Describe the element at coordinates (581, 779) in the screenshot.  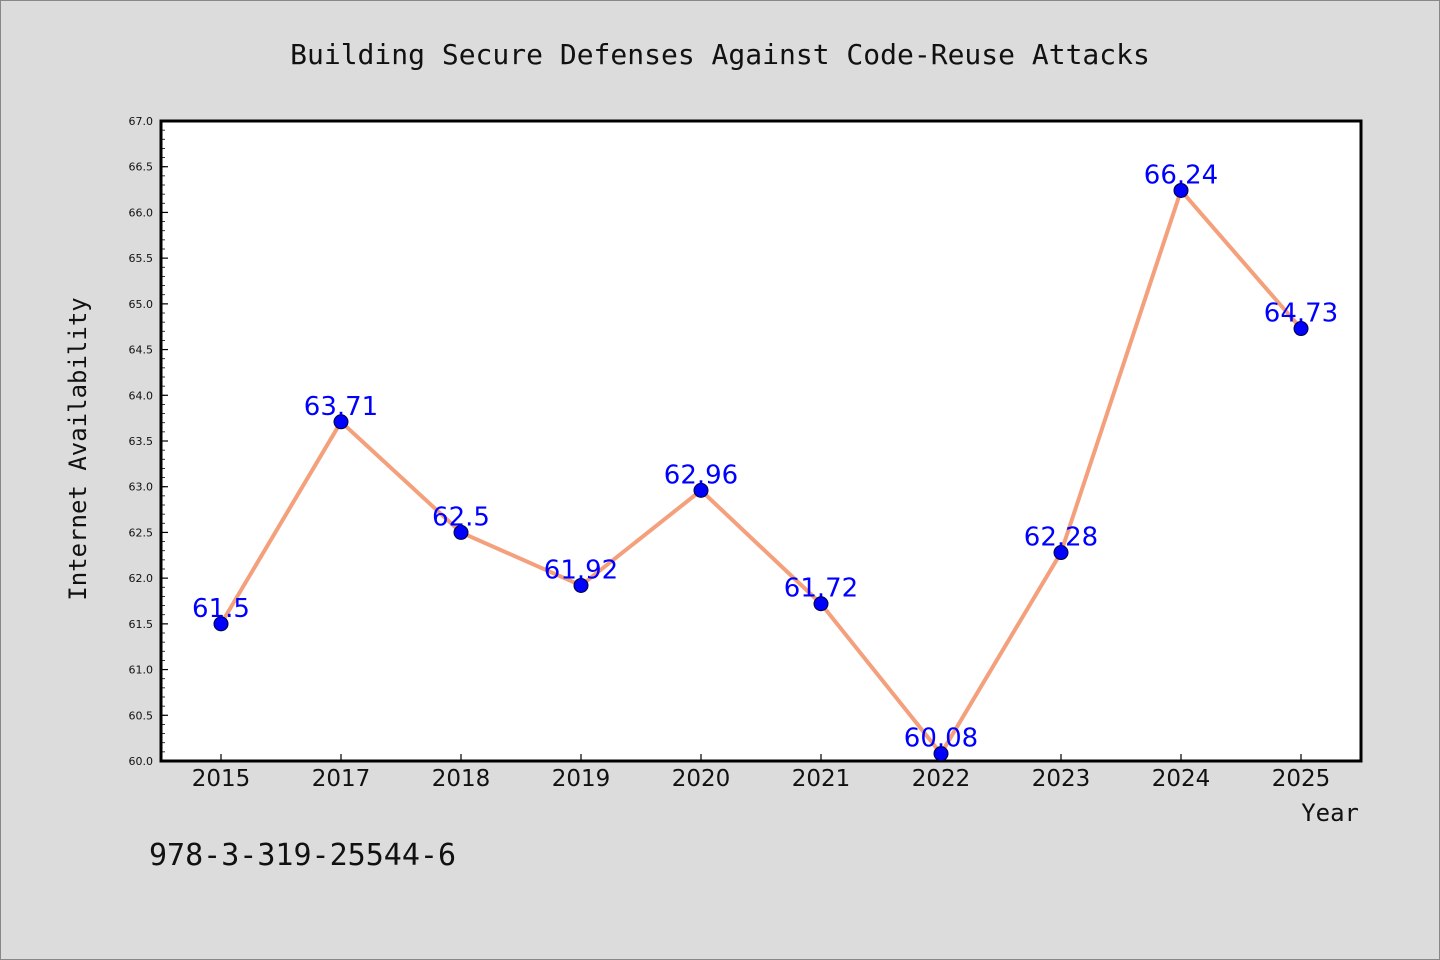
I see `x-tick-label: 2019` at that location.